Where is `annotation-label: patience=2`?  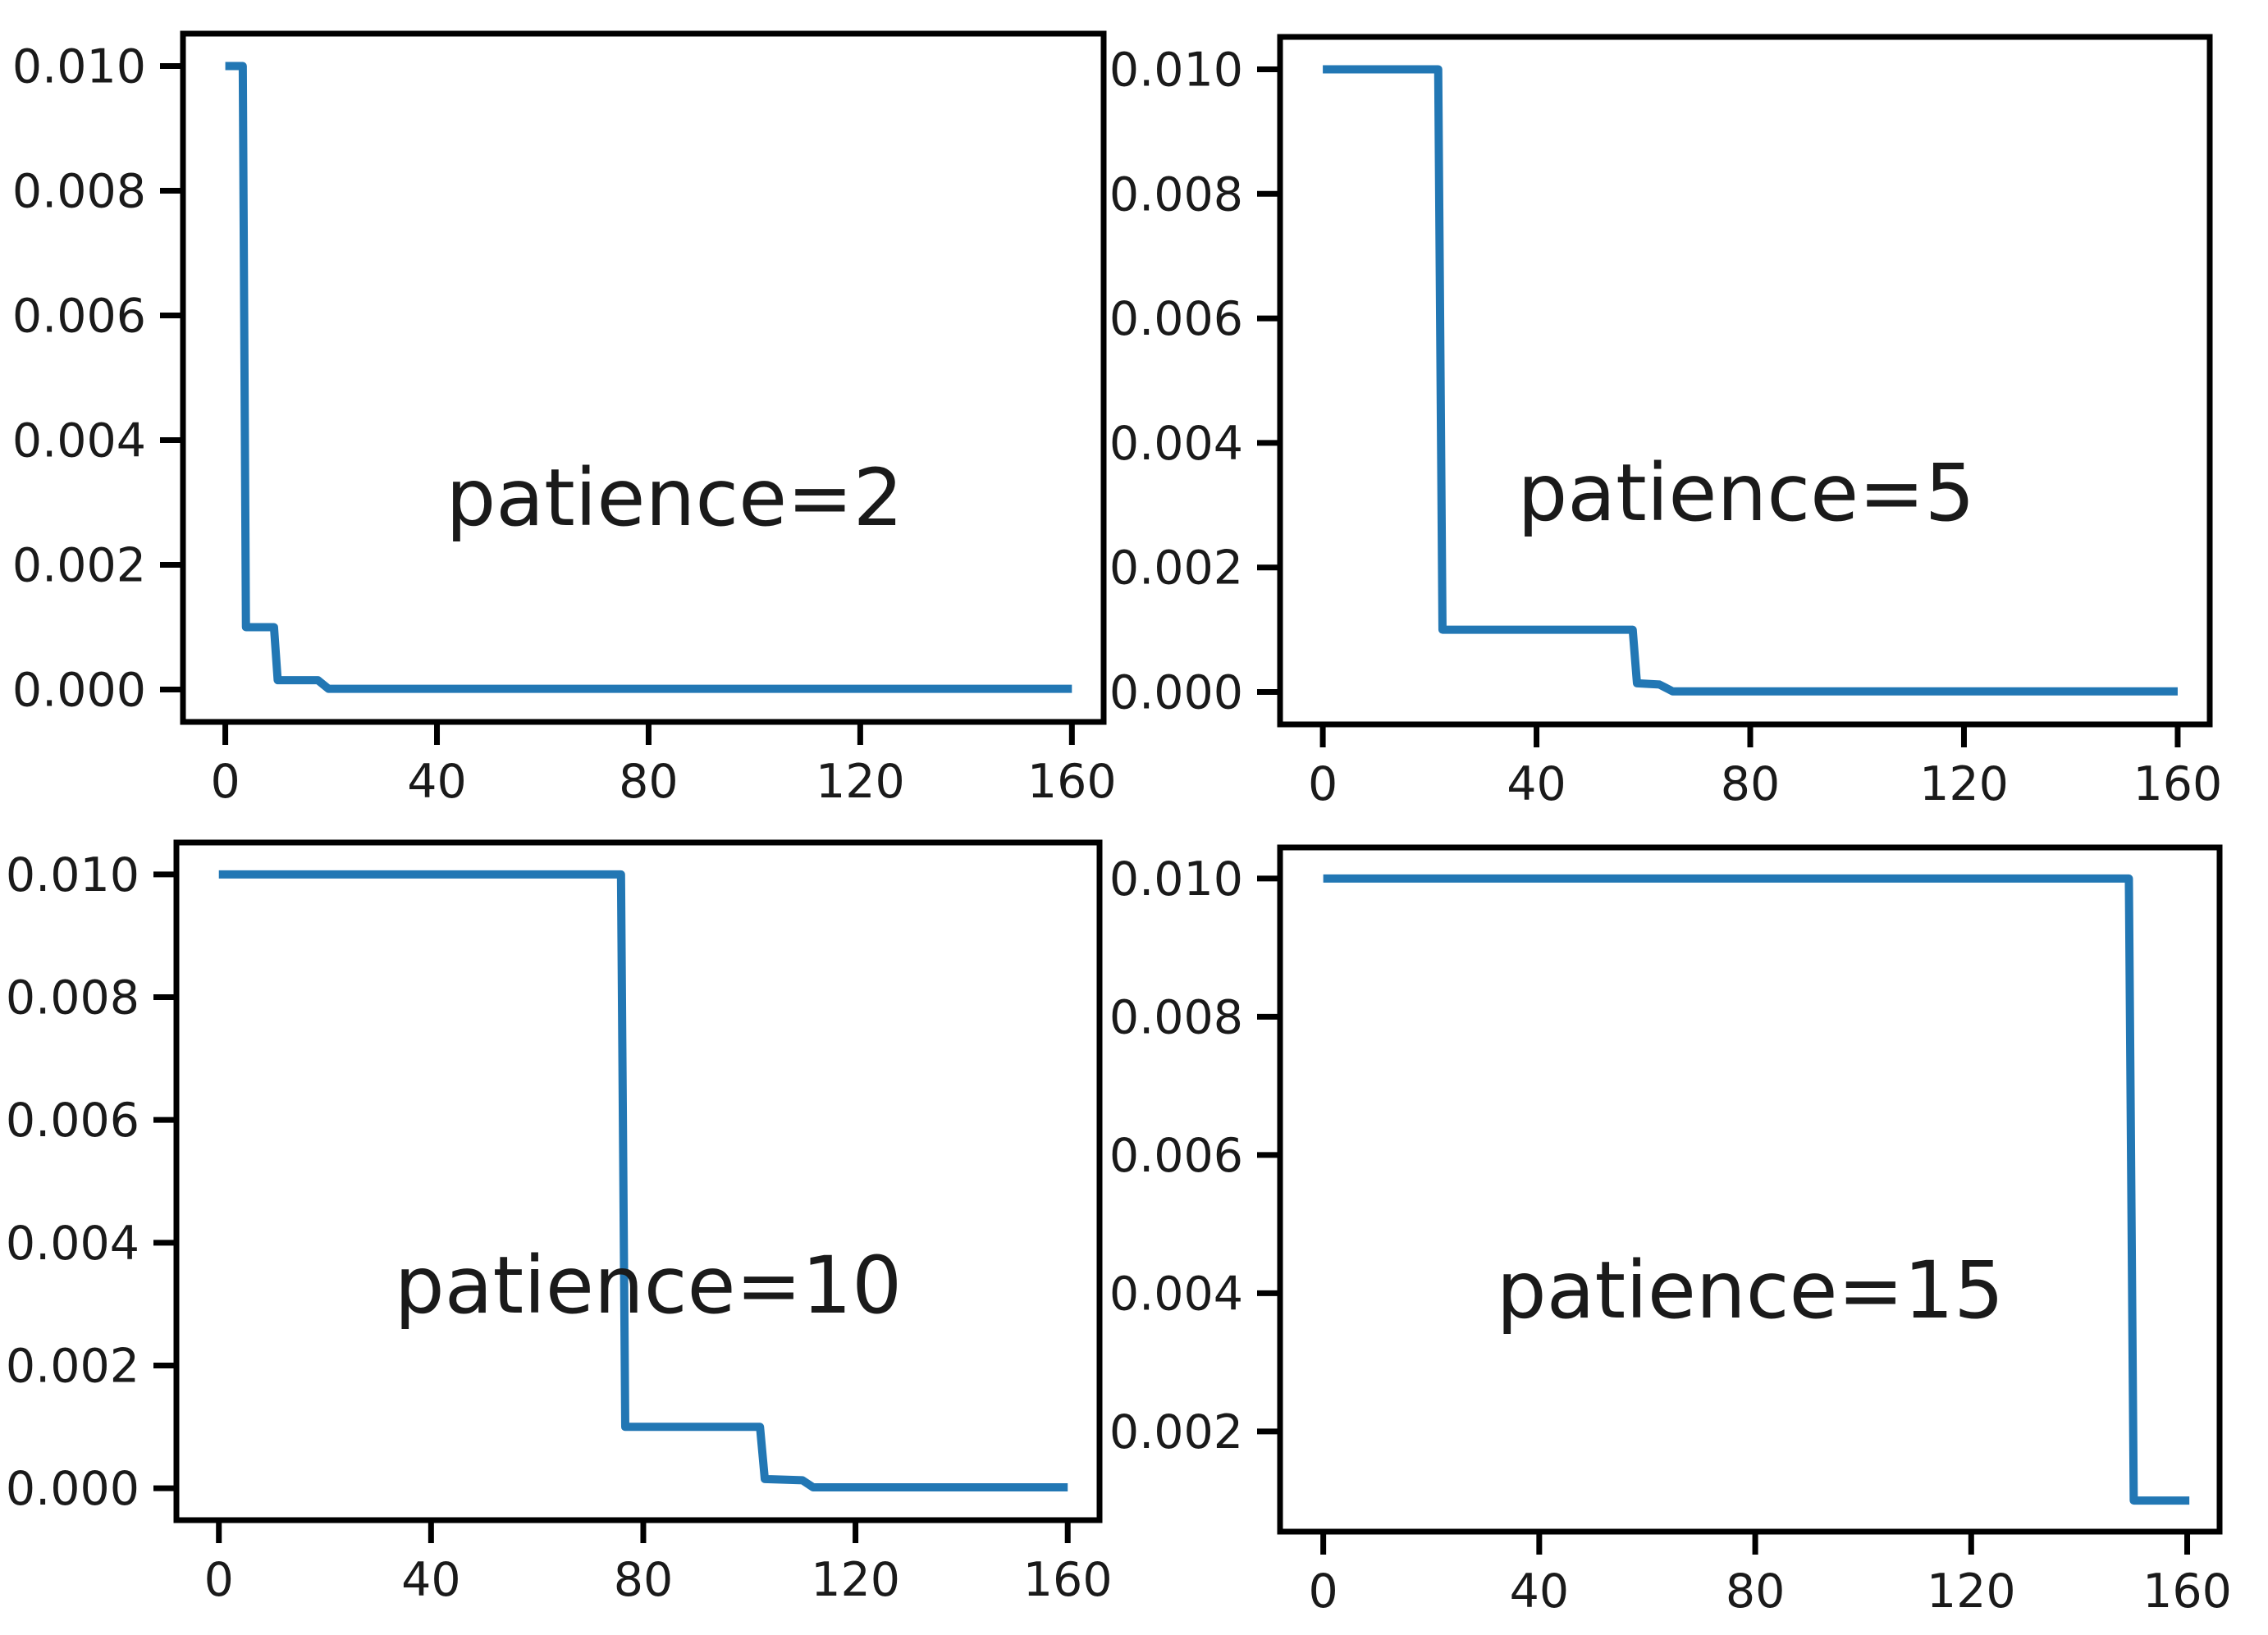 annotation-label: patience=2 is located at coordinates (675, 498).